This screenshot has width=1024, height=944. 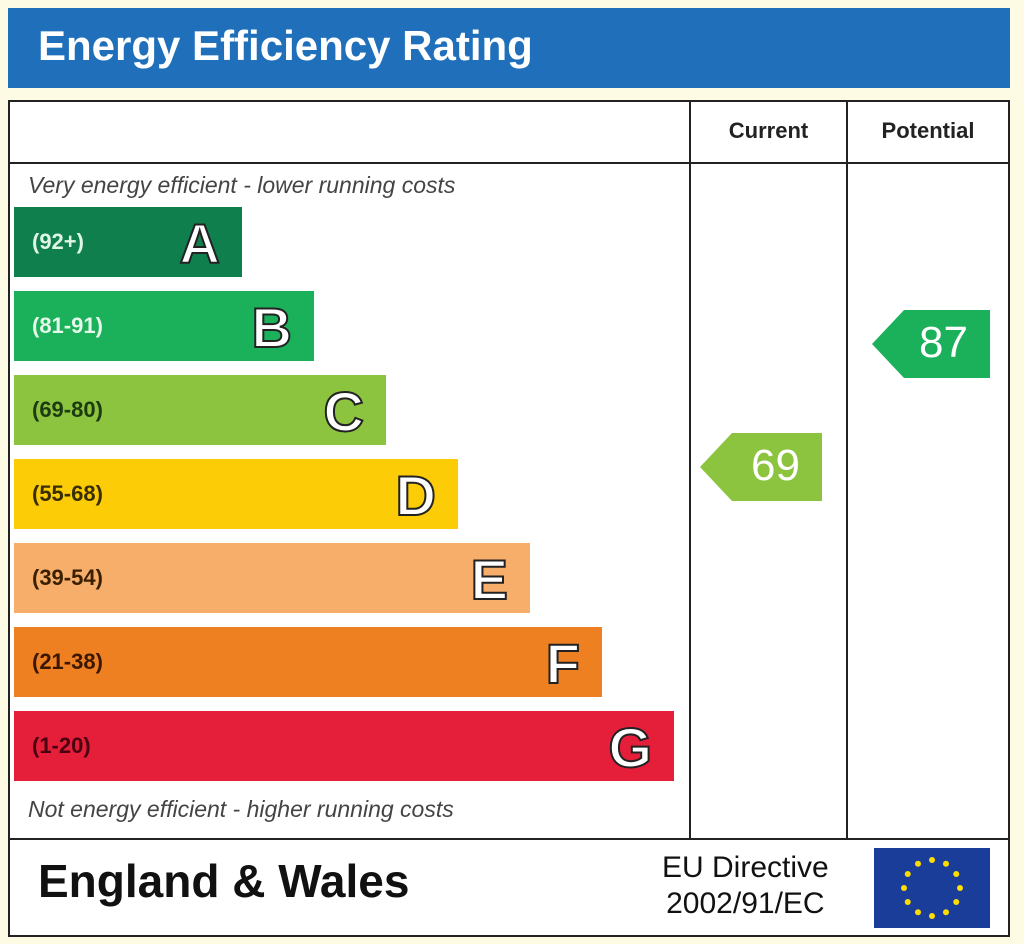 I want to click on current-rating-arrow: 69, so click(x=761, y=467).